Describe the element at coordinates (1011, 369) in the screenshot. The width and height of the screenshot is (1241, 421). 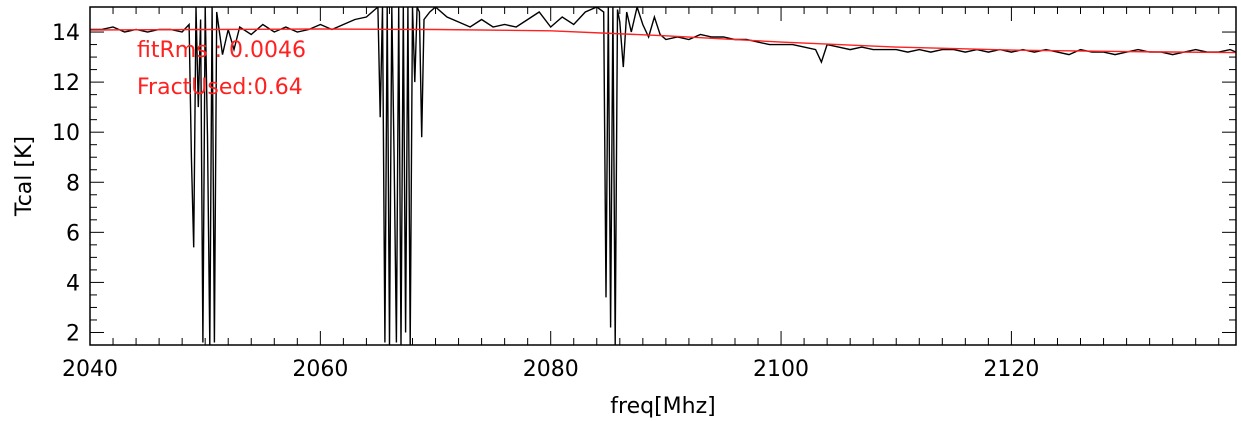
I see `x-tick-label: 2120` at that location.